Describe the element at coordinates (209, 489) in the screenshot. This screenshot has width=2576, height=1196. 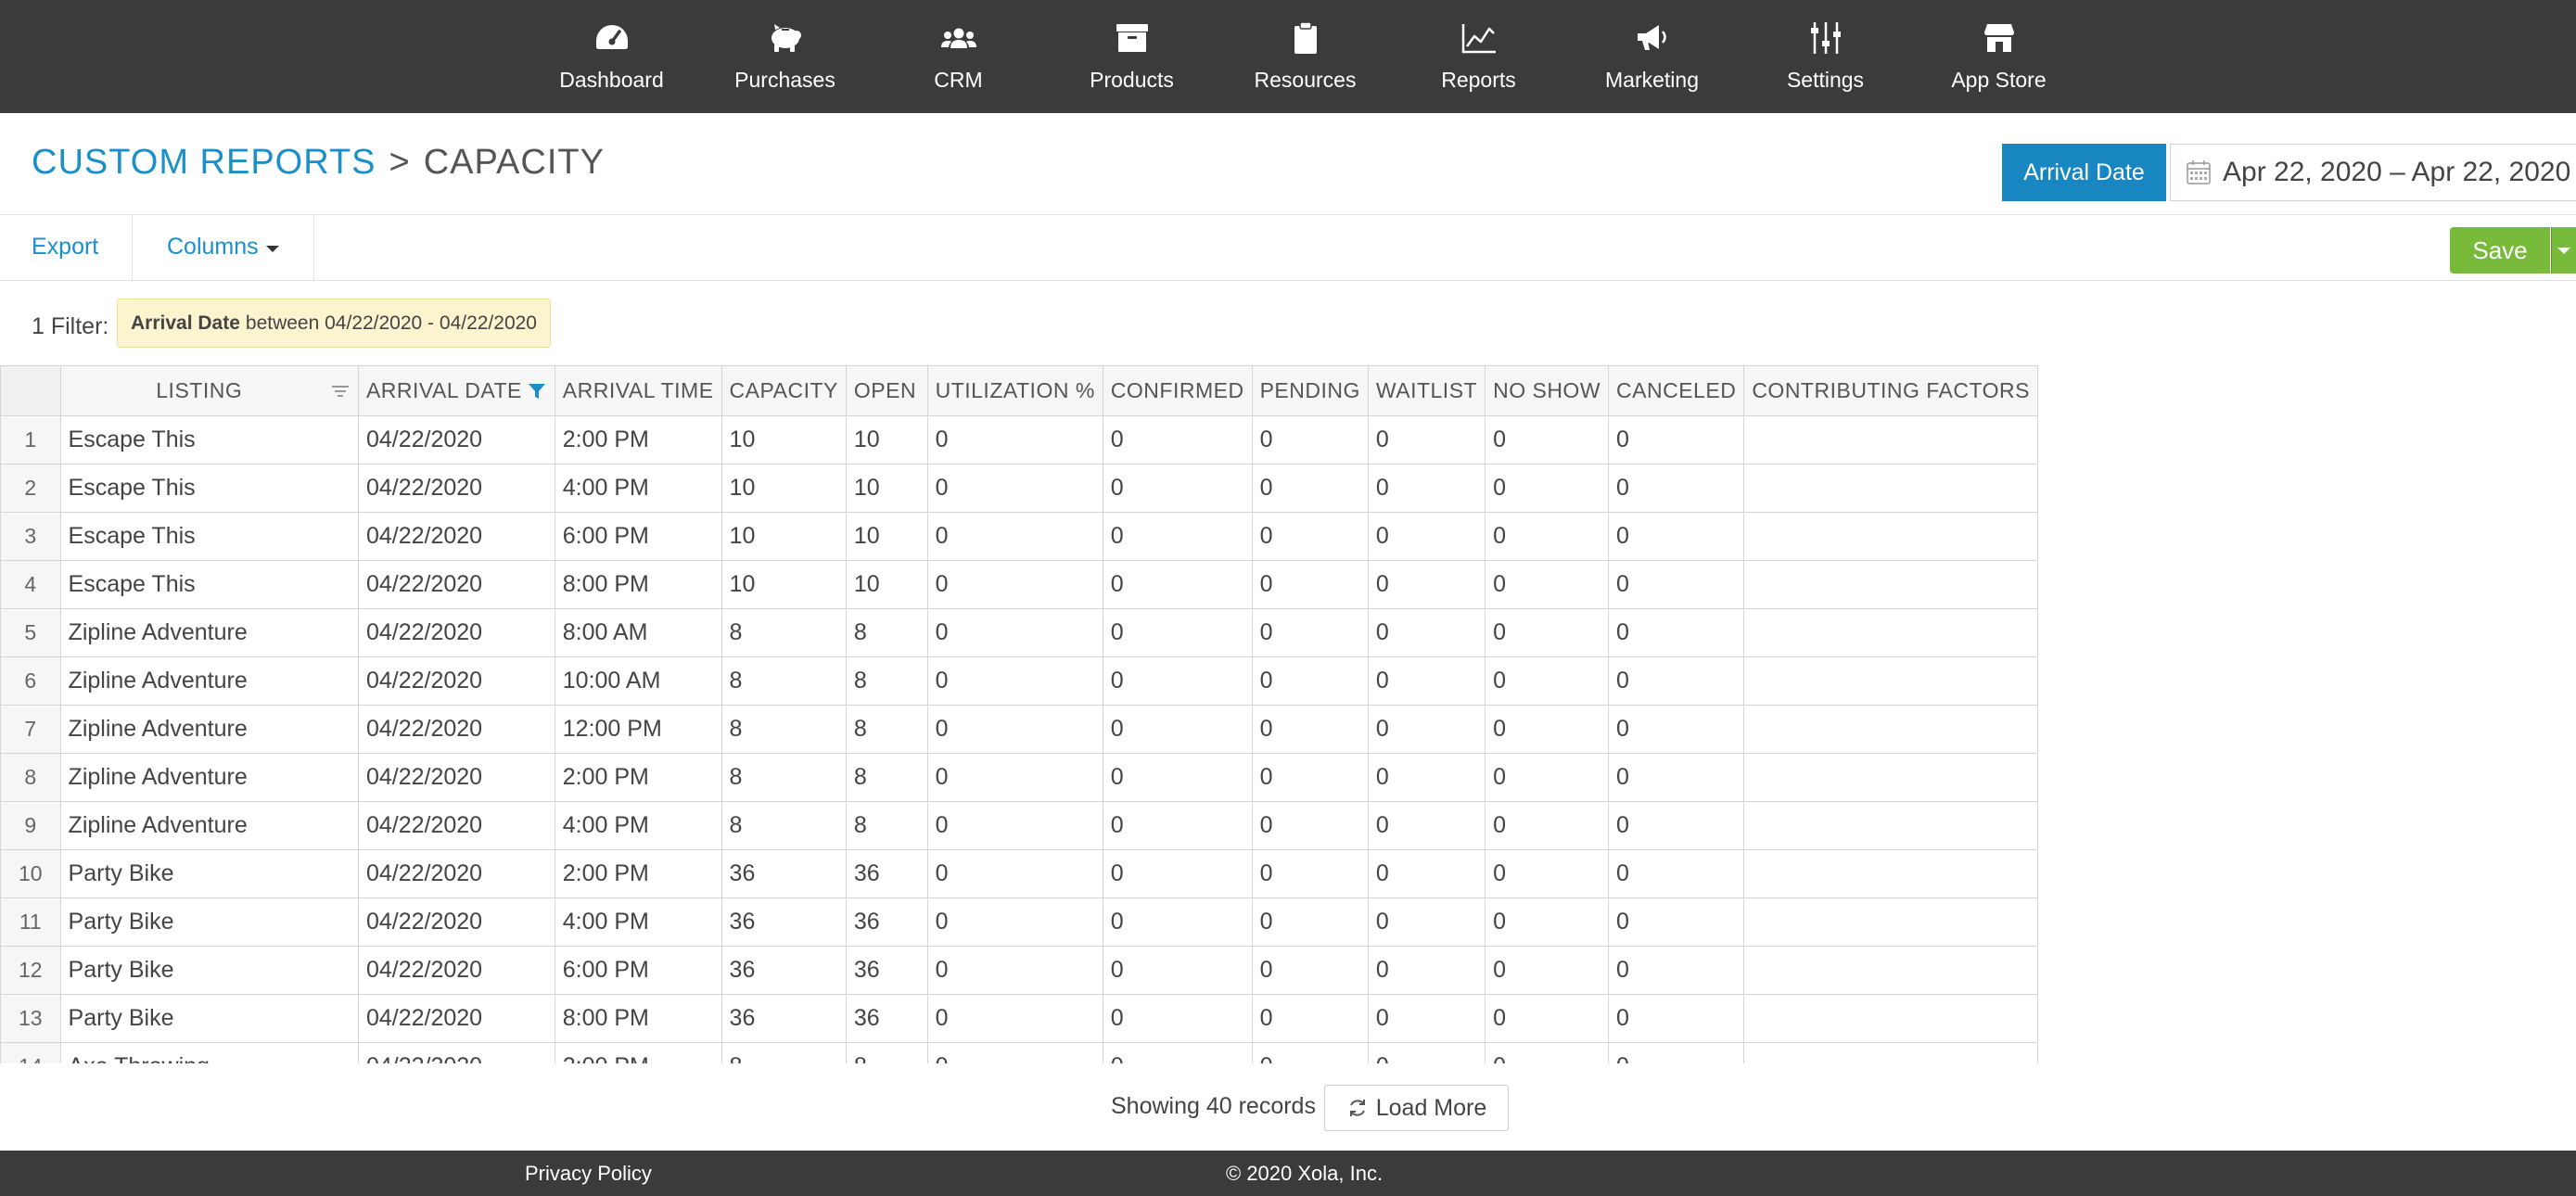
I see `table-cell: Escape This` at that location.